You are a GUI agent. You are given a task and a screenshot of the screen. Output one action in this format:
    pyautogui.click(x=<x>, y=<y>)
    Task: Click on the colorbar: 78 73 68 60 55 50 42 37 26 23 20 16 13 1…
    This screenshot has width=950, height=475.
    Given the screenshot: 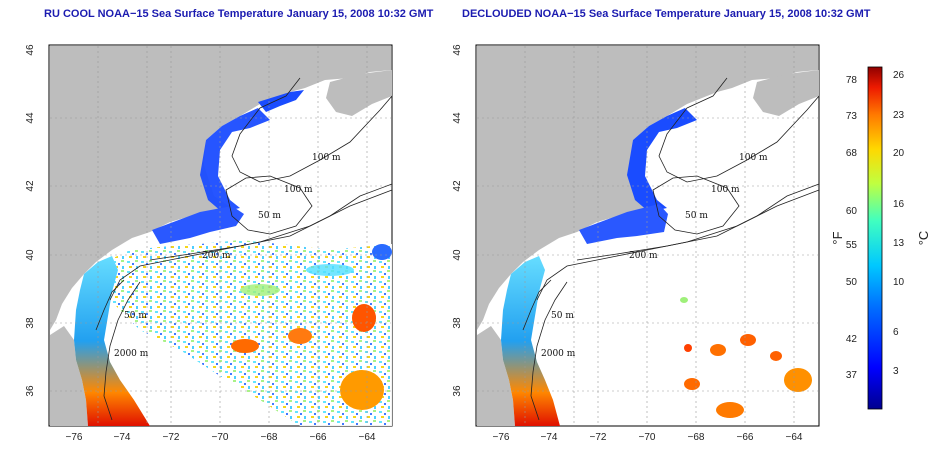 What is the action you would take?
    pyautogui.click(x=880, y=238)
    